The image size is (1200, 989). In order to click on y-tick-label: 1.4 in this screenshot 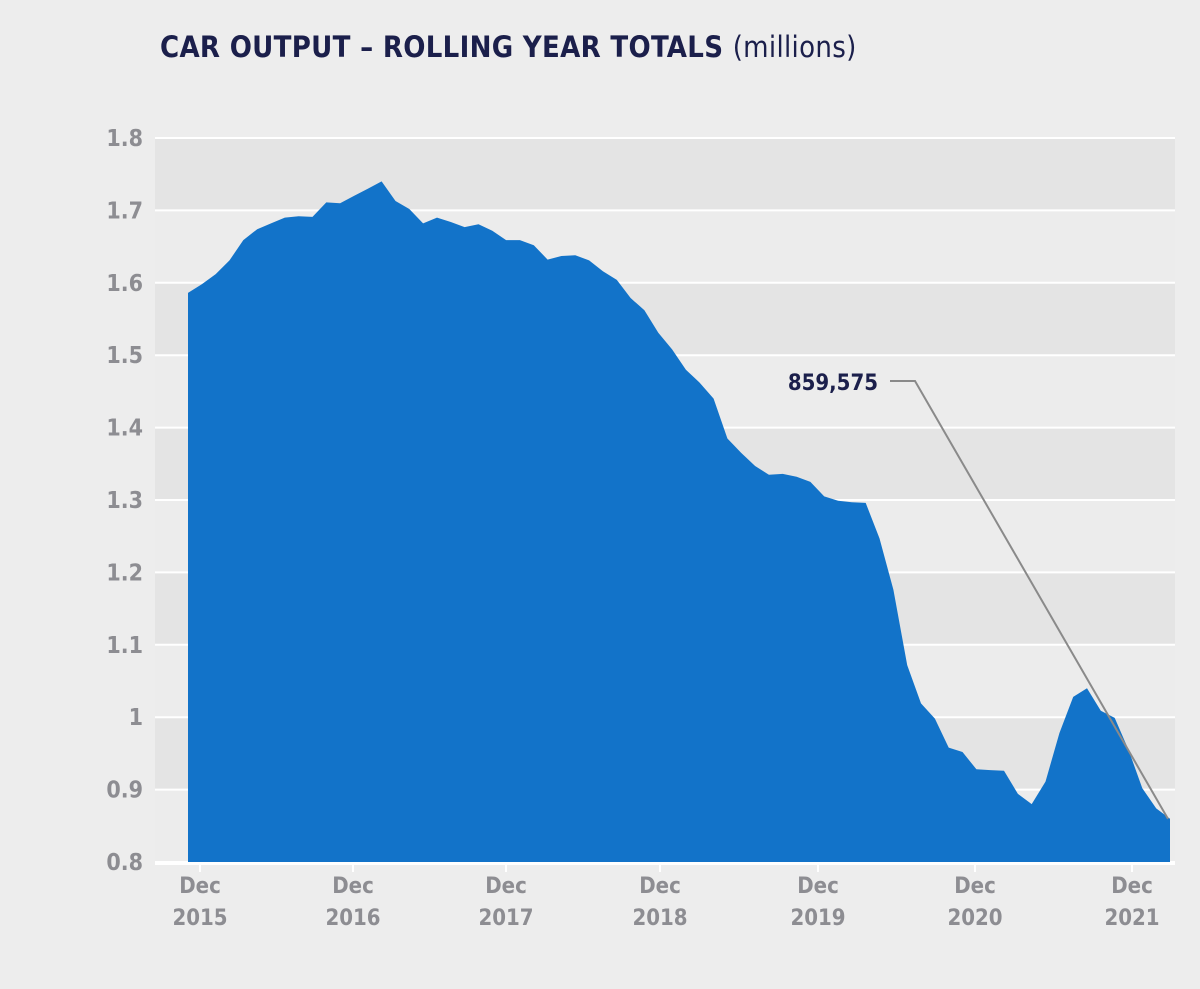, I will do `click(124, 429)`.